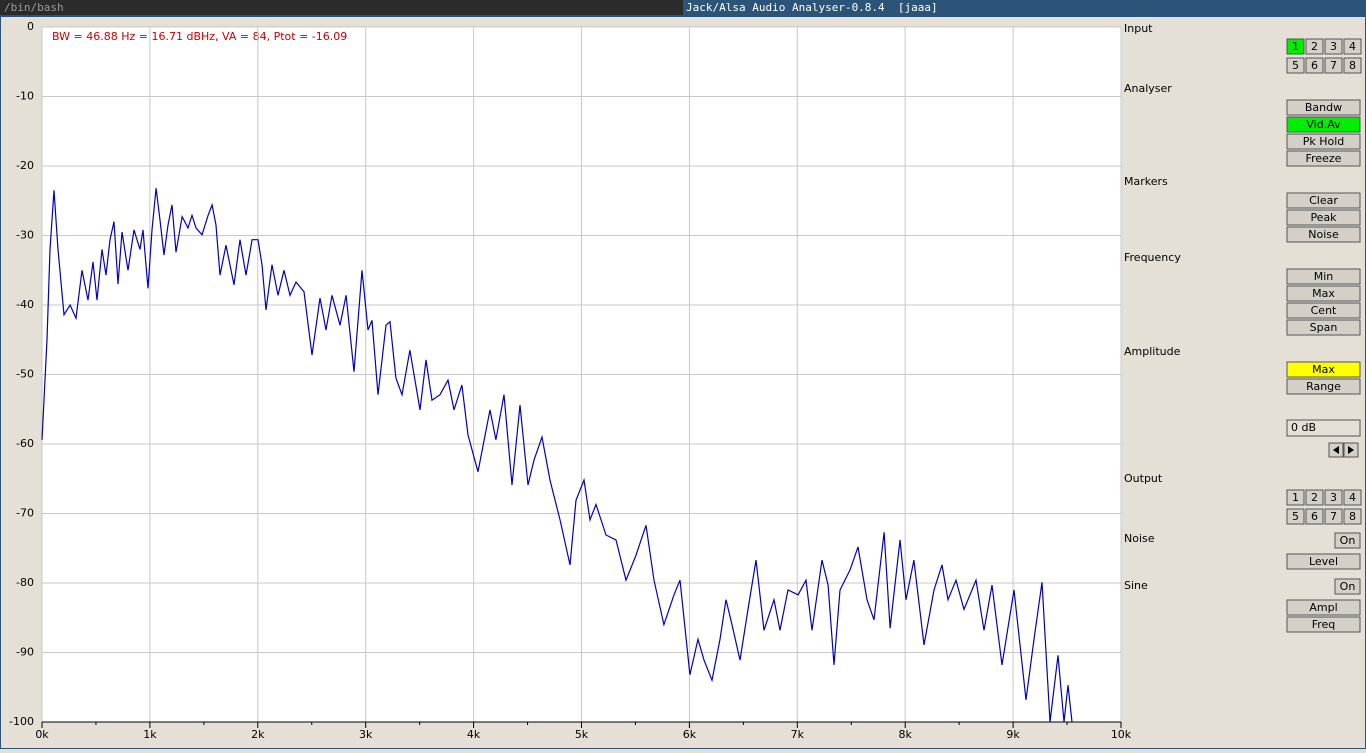 This screenshot has width=1366, height=753. I want to click on y-tick-label: -50, so click(25, 374).